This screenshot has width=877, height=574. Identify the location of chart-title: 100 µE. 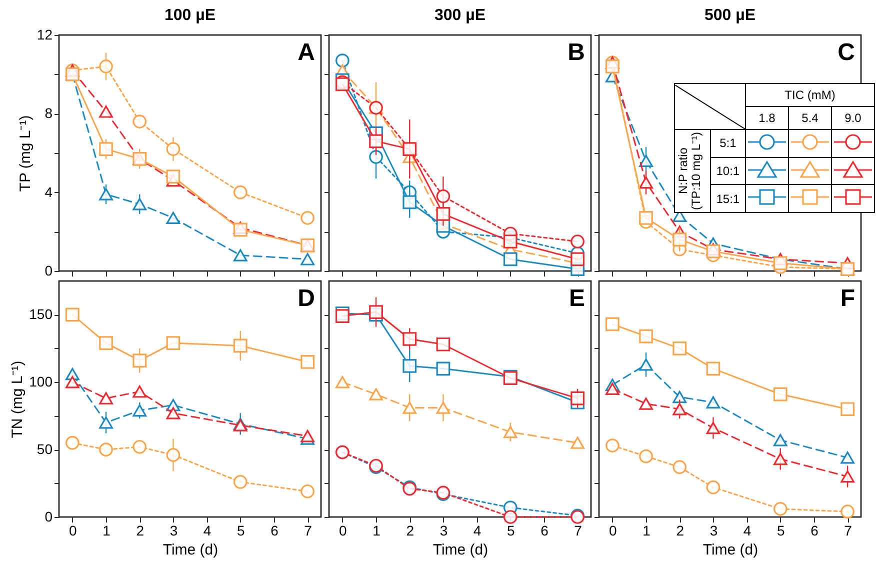
(190, 15).